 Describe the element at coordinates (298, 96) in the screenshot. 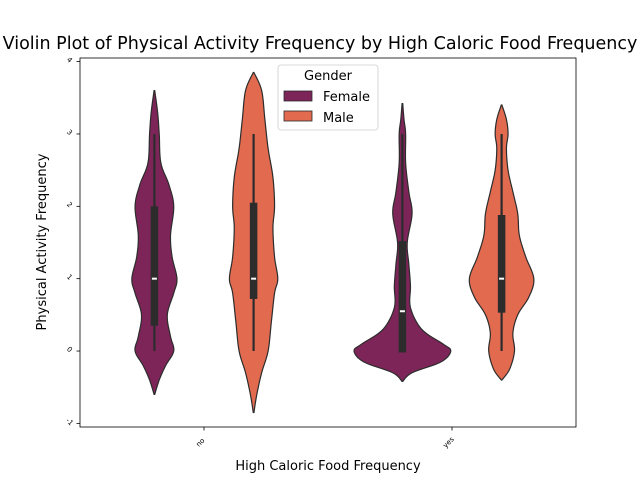

I see `legend-swatch-female` at that location.